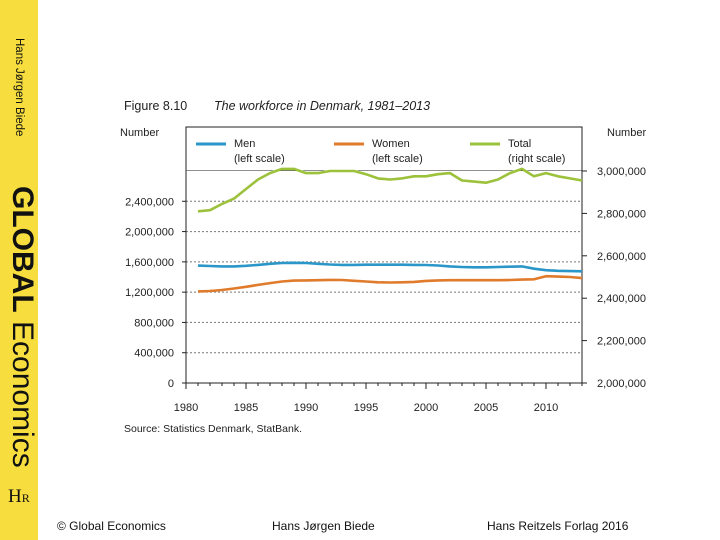 Image resolution: width=720 pixels, height=540 pixels. I want to click on x-tick-label: 2005, so click(486, 408).